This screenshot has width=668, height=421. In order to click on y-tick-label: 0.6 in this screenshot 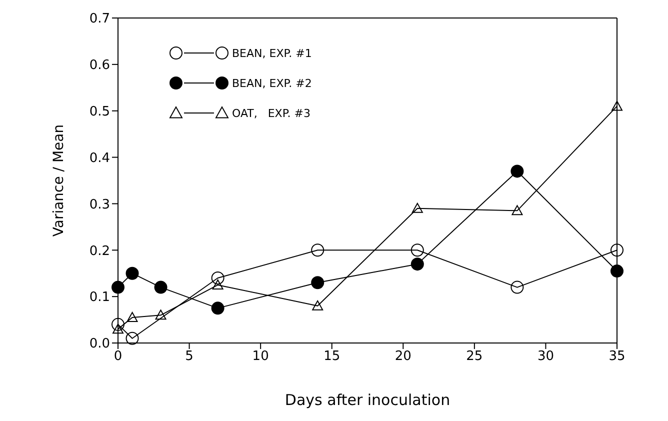, I will do `click(99, 66)`.